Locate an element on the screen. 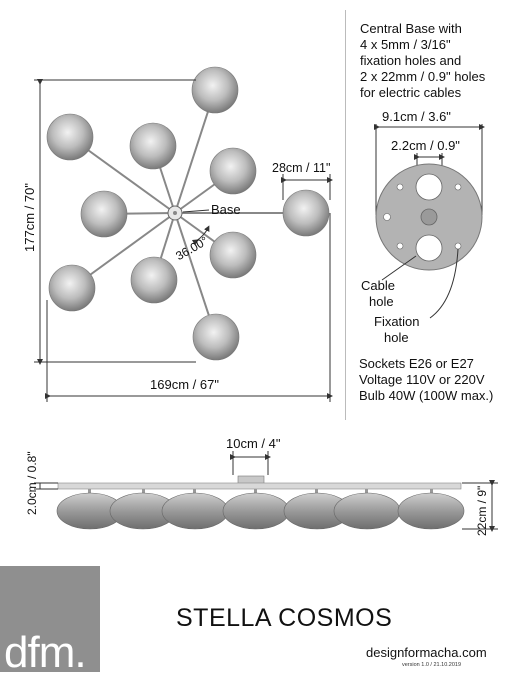  base-leader is located at coordinates (196, 211).